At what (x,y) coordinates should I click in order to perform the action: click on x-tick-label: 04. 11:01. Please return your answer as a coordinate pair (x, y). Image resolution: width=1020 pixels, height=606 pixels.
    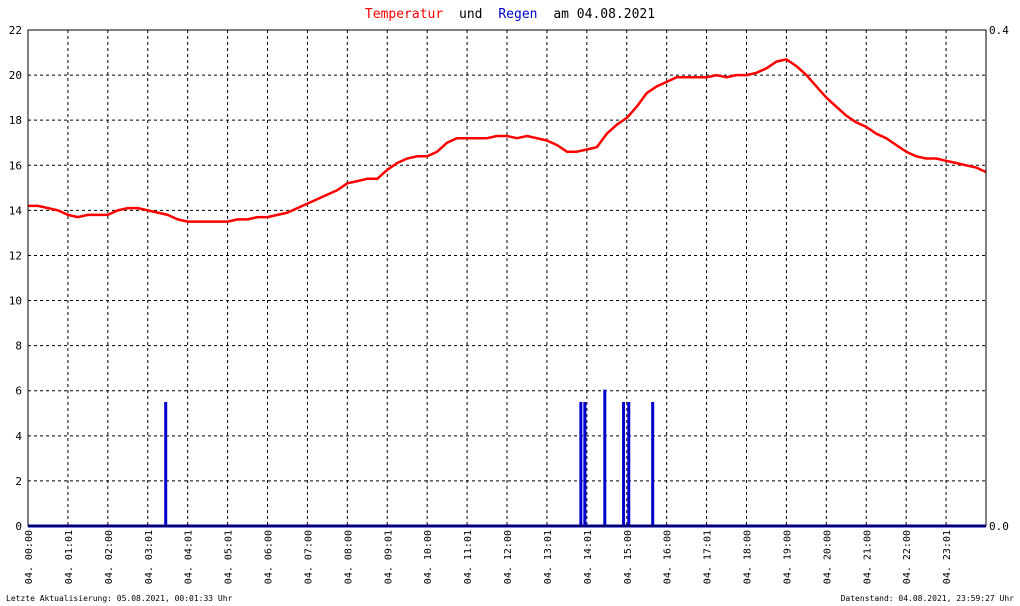
    Looking at the image, I should click on (468, 557).